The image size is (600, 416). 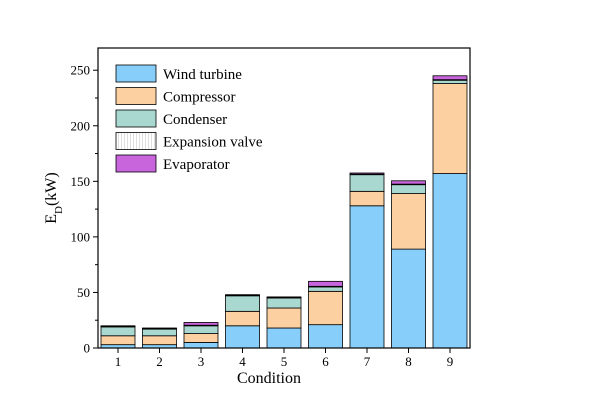 I want to click on x-tick-label: 2, so click(x=159, y=361).